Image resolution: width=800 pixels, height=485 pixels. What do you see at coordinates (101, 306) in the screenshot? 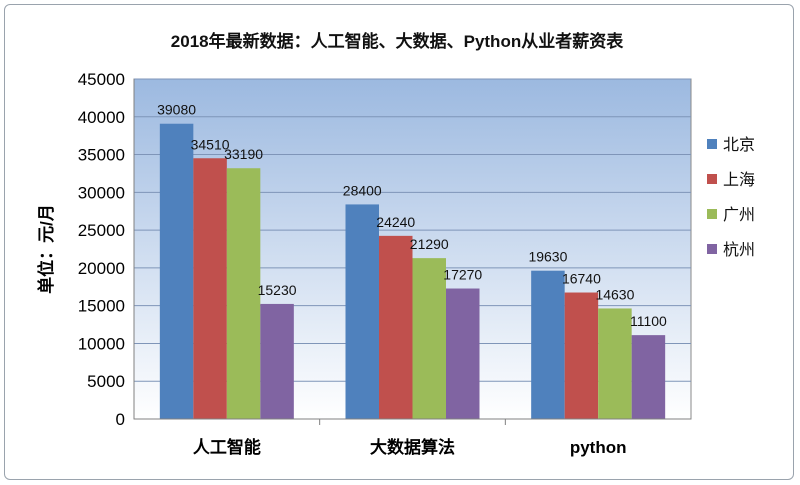
I see `y-tick-label: 15000` at bounding box center [101, 306].